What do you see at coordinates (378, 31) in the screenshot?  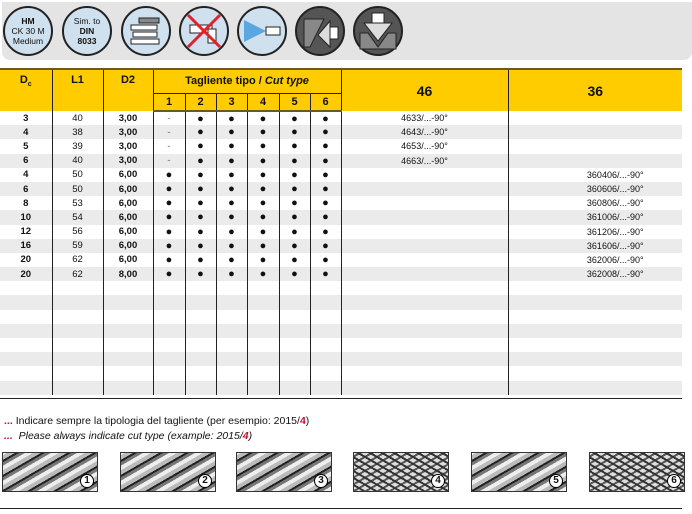 I see `countersink-icon` at bounding box center [378, 31].